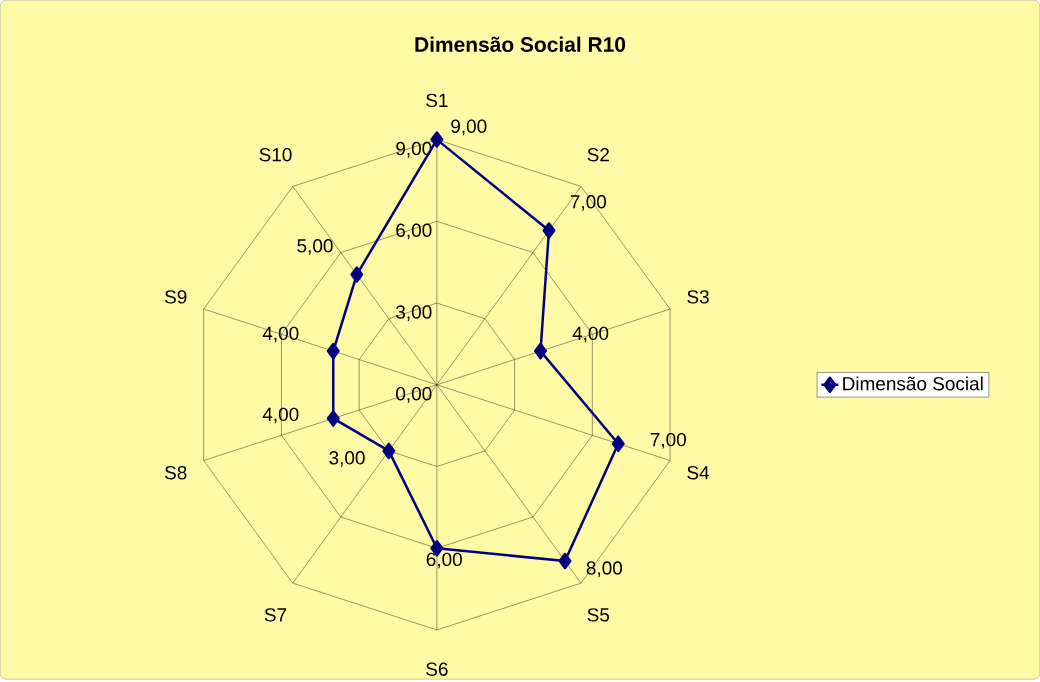 This screenshot has height=682, width=1040. What do you see at coordinates (604, 569) in the screenshot?
I see `data-label: 8,00` at bounding box center [604, 569].